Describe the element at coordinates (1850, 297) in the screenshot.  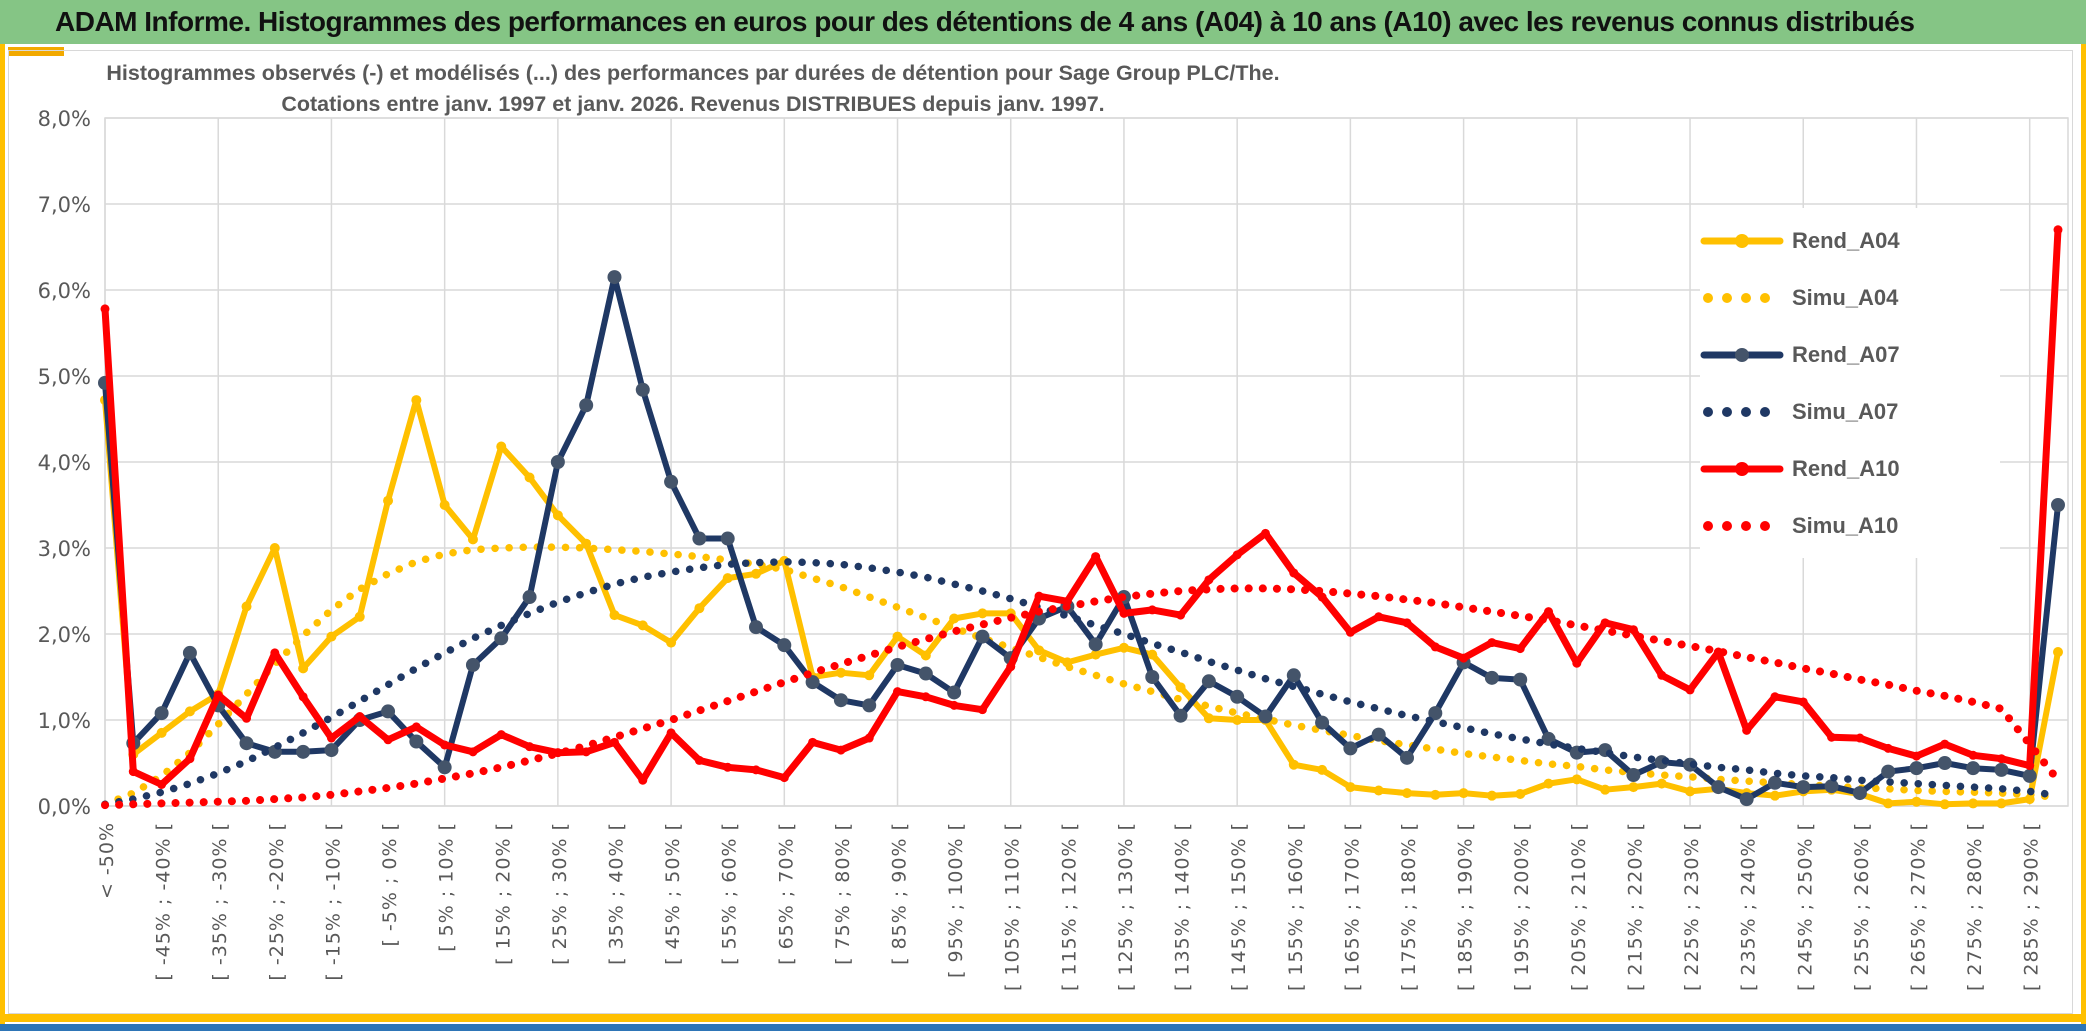
I see `legend-item-simu_a04: Simu_A04` at that location.